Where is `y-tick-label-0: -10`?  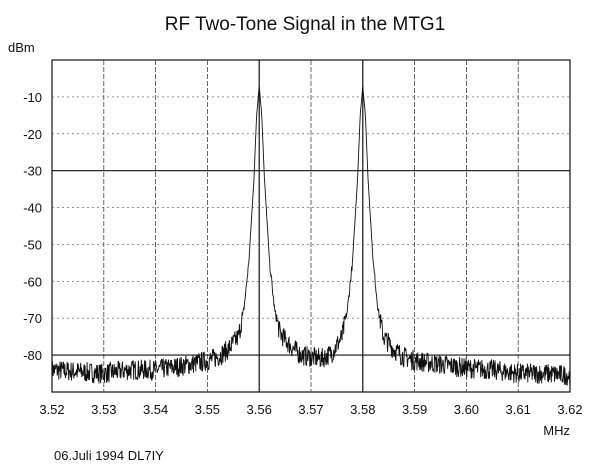 y-tick-label-0: -10 is located at coordinates (32, 97).